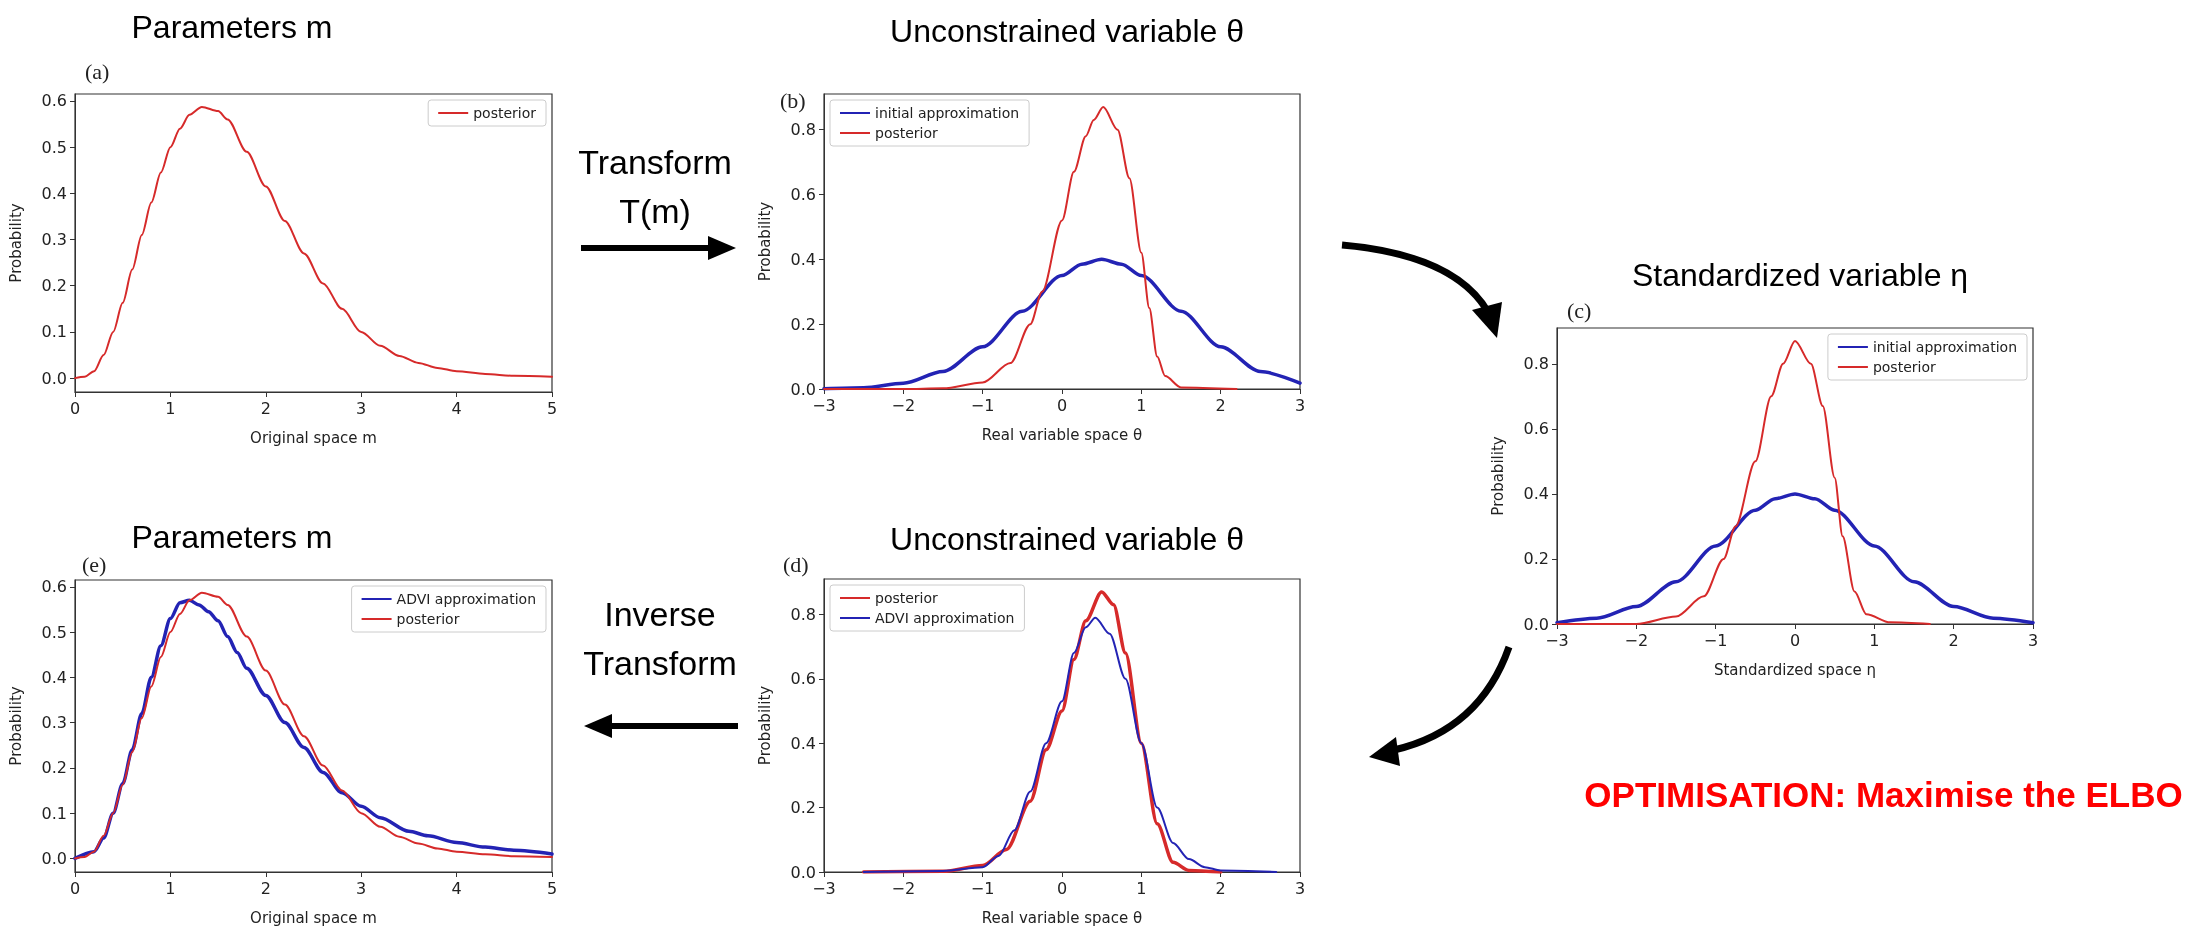 The image size is (2197, 930). I want to click on chart-subtitle: (a), so click(97, 71).